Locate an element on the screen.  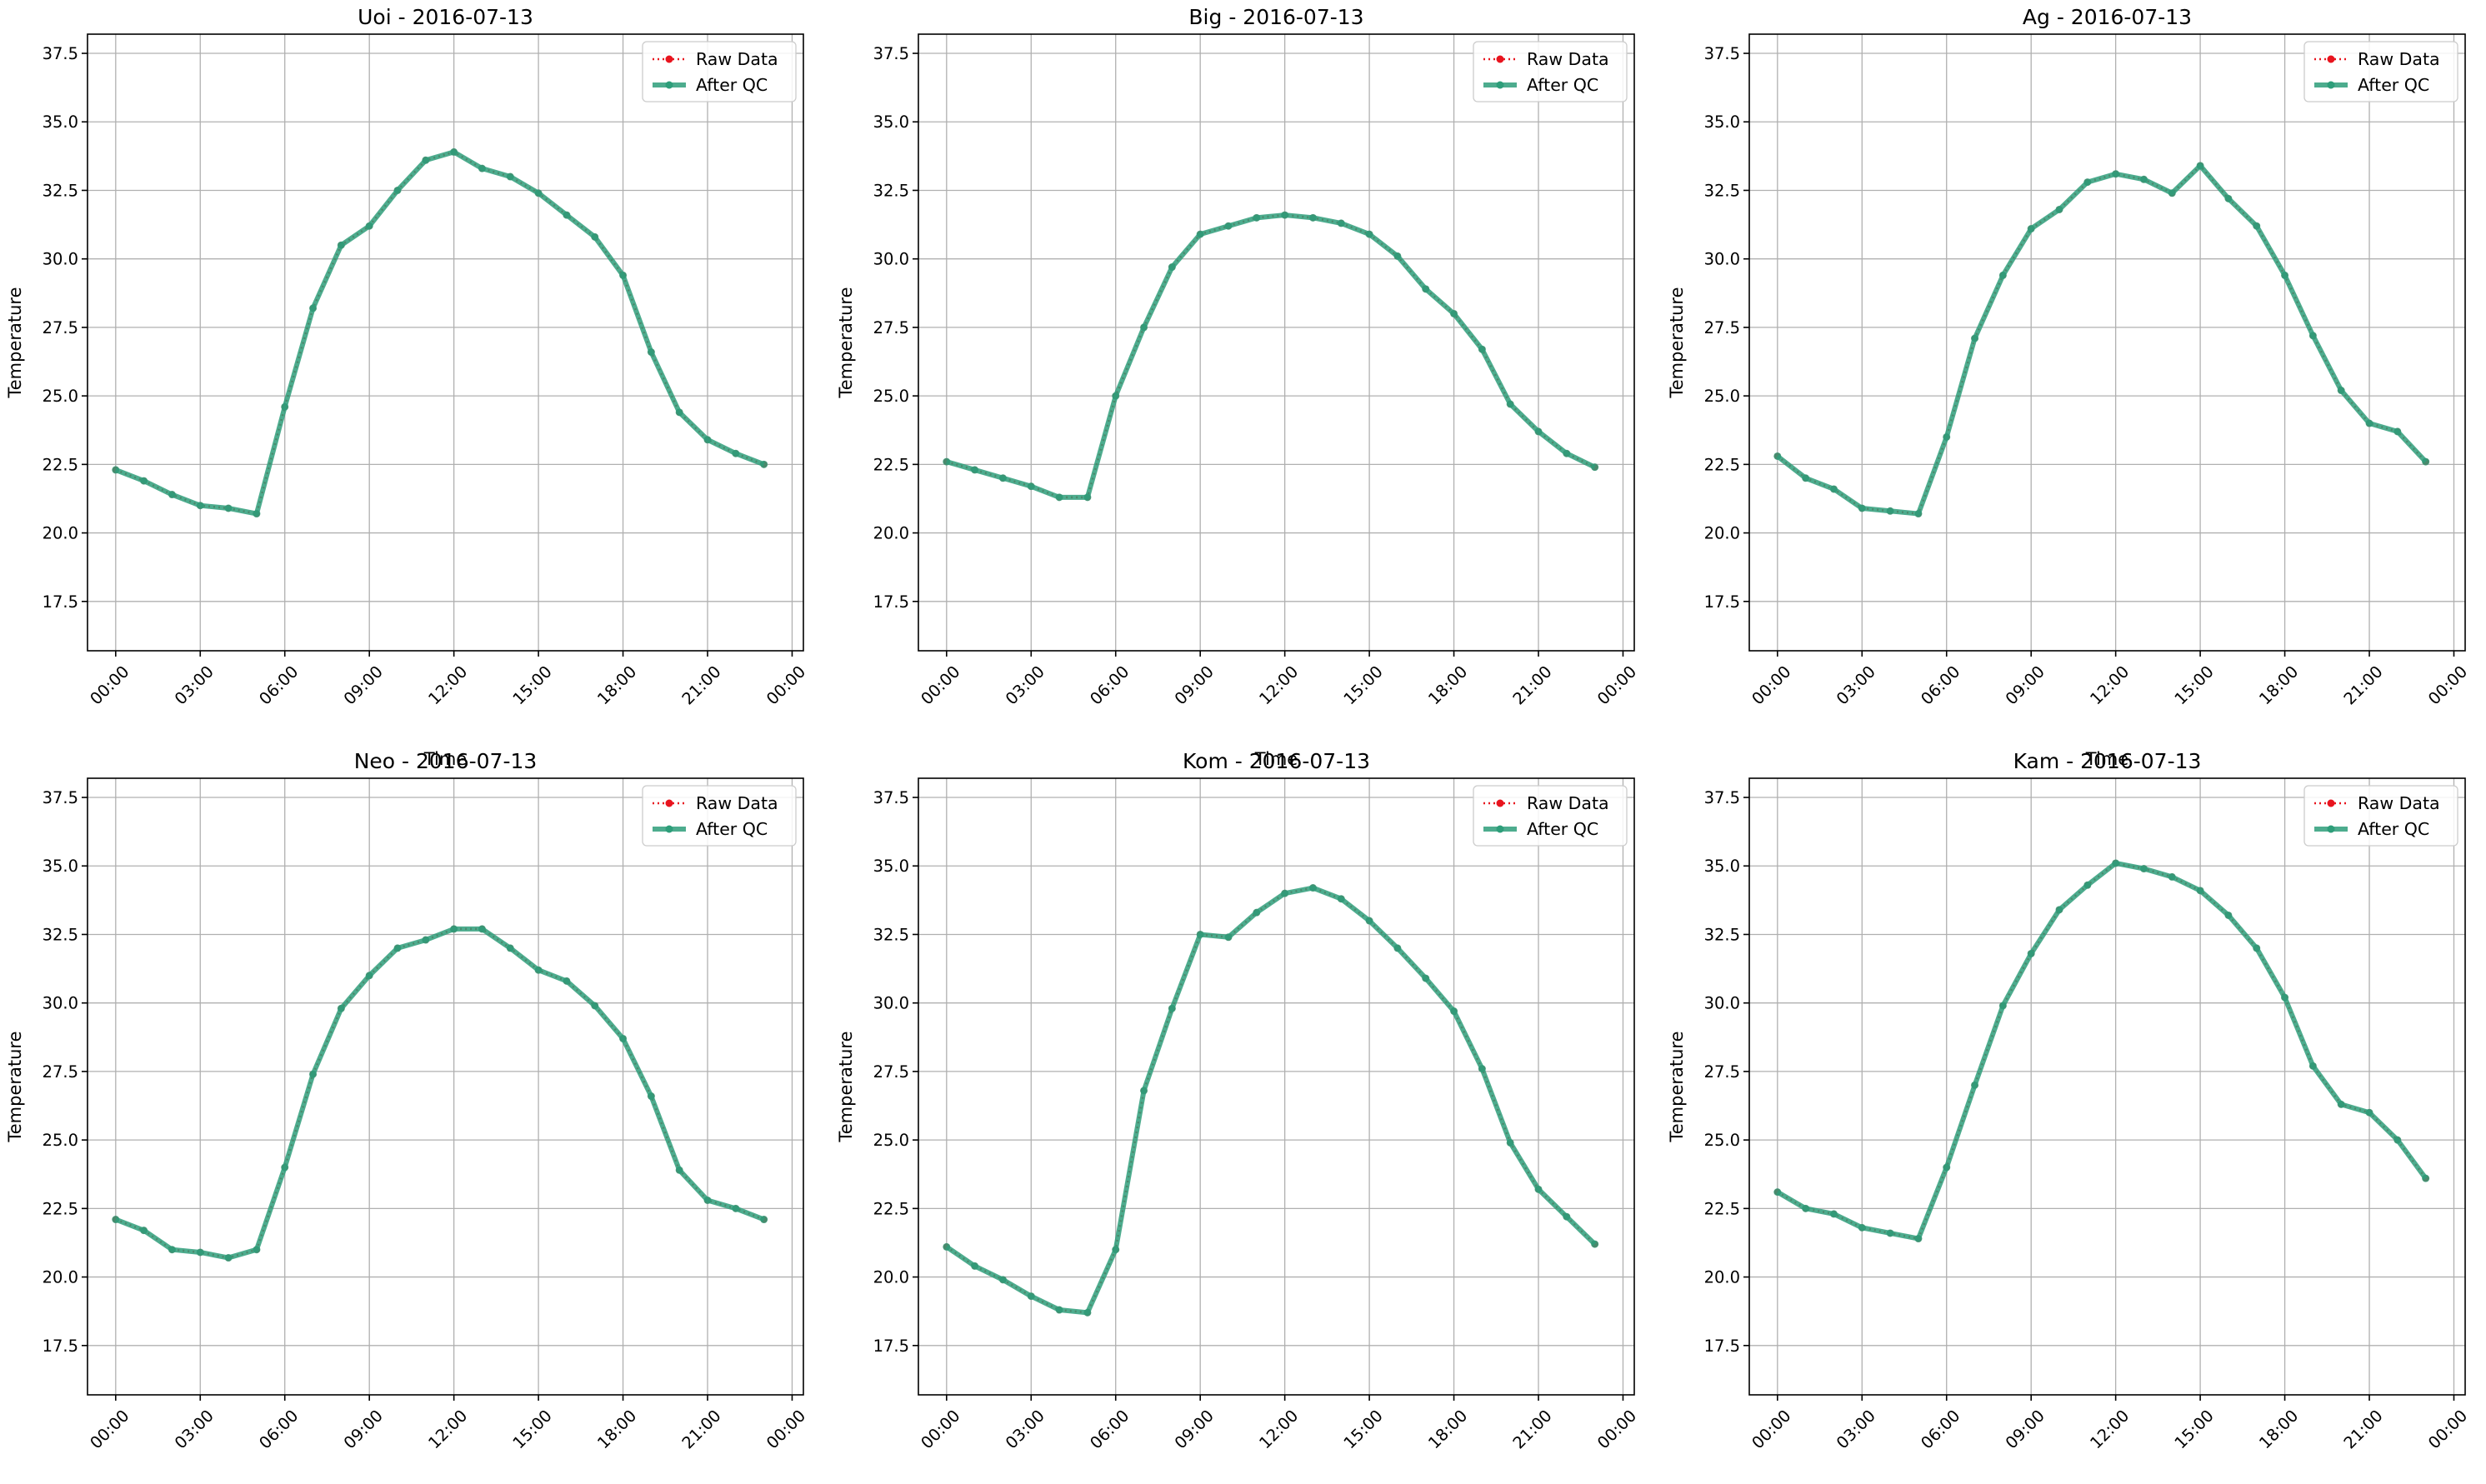
raw-data-line is located at coordinates (440, 333).